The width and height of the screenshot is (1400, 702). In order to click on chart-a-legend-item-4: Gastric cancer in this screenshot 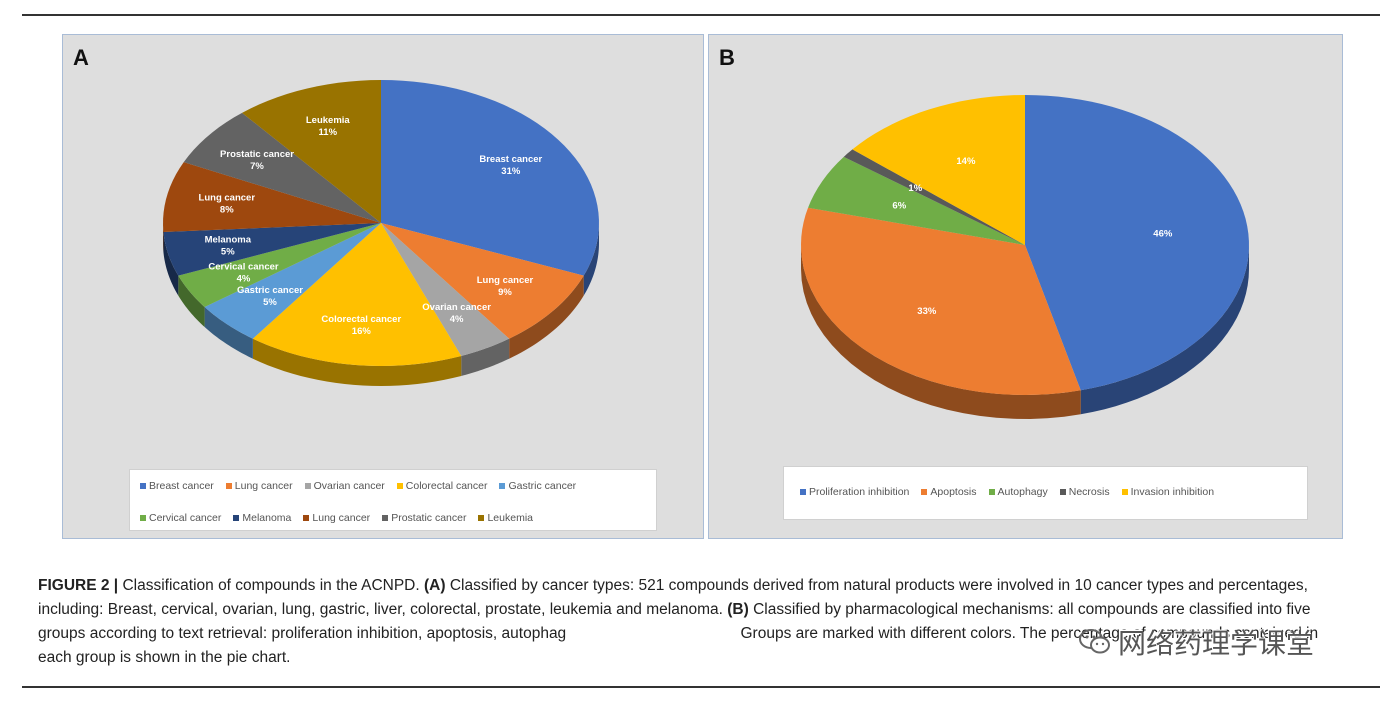, I will do `click(537, 486)`.